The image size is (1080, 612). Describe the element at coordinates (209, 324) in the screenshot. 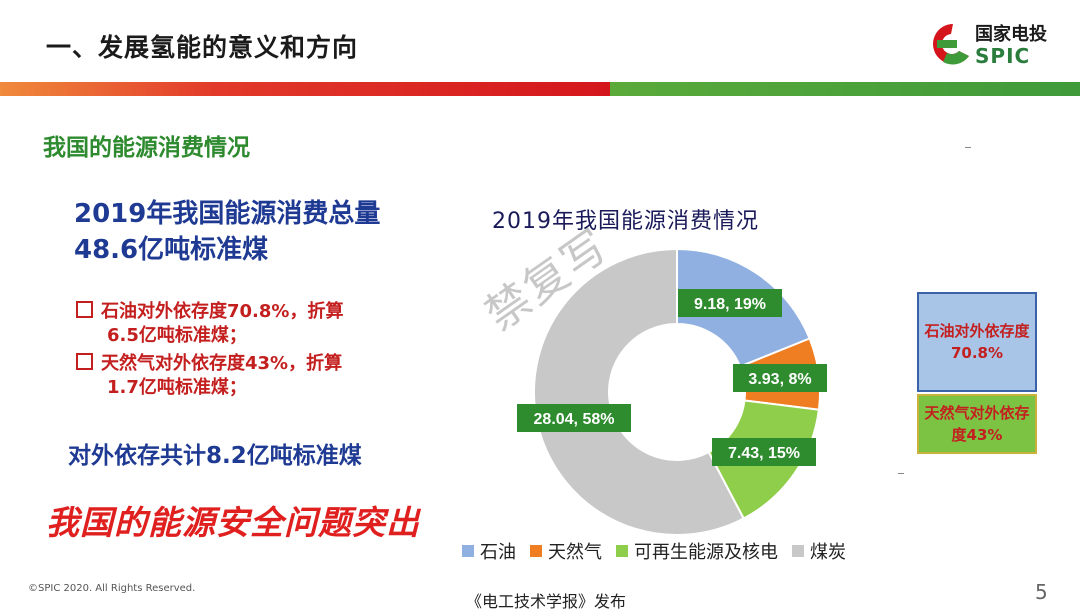

I see `oil-dependency-bullet: 石油对外依存度70.8%，折算 6.5亿吨标准煤；` at that location.